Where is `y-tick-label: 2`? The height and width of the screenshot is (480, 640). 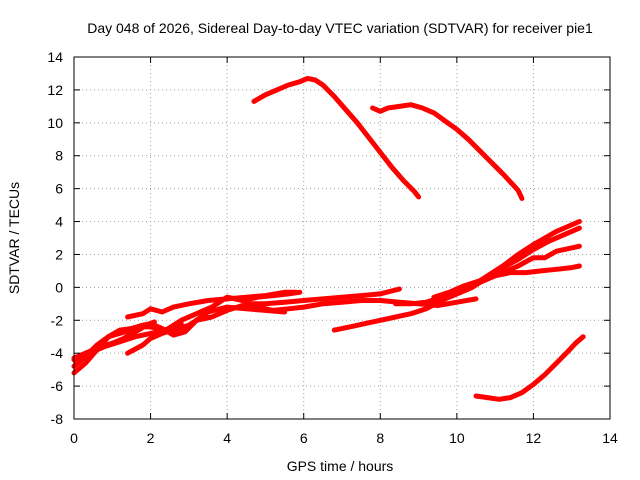 y-tick-label: 2 is located at coordinates (59, 254).